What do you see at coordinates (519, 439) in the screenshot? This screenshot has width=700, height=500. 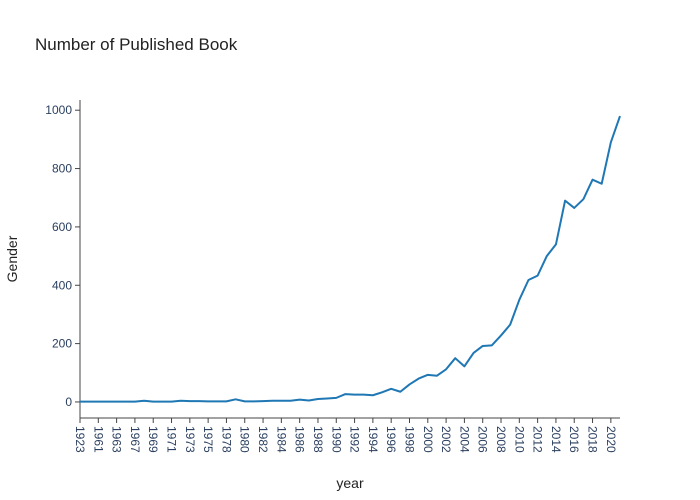 I see `x-tick-label: 2010` at bounding box center [519, 439].